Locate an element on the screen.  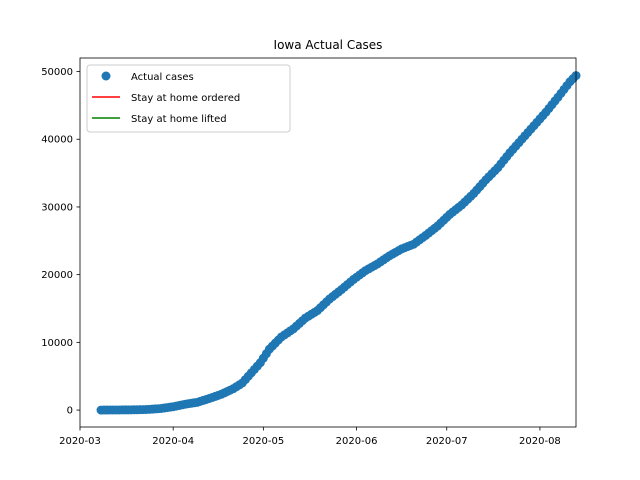
y-tick-label: 10000 is located at coordinates (57, 343).